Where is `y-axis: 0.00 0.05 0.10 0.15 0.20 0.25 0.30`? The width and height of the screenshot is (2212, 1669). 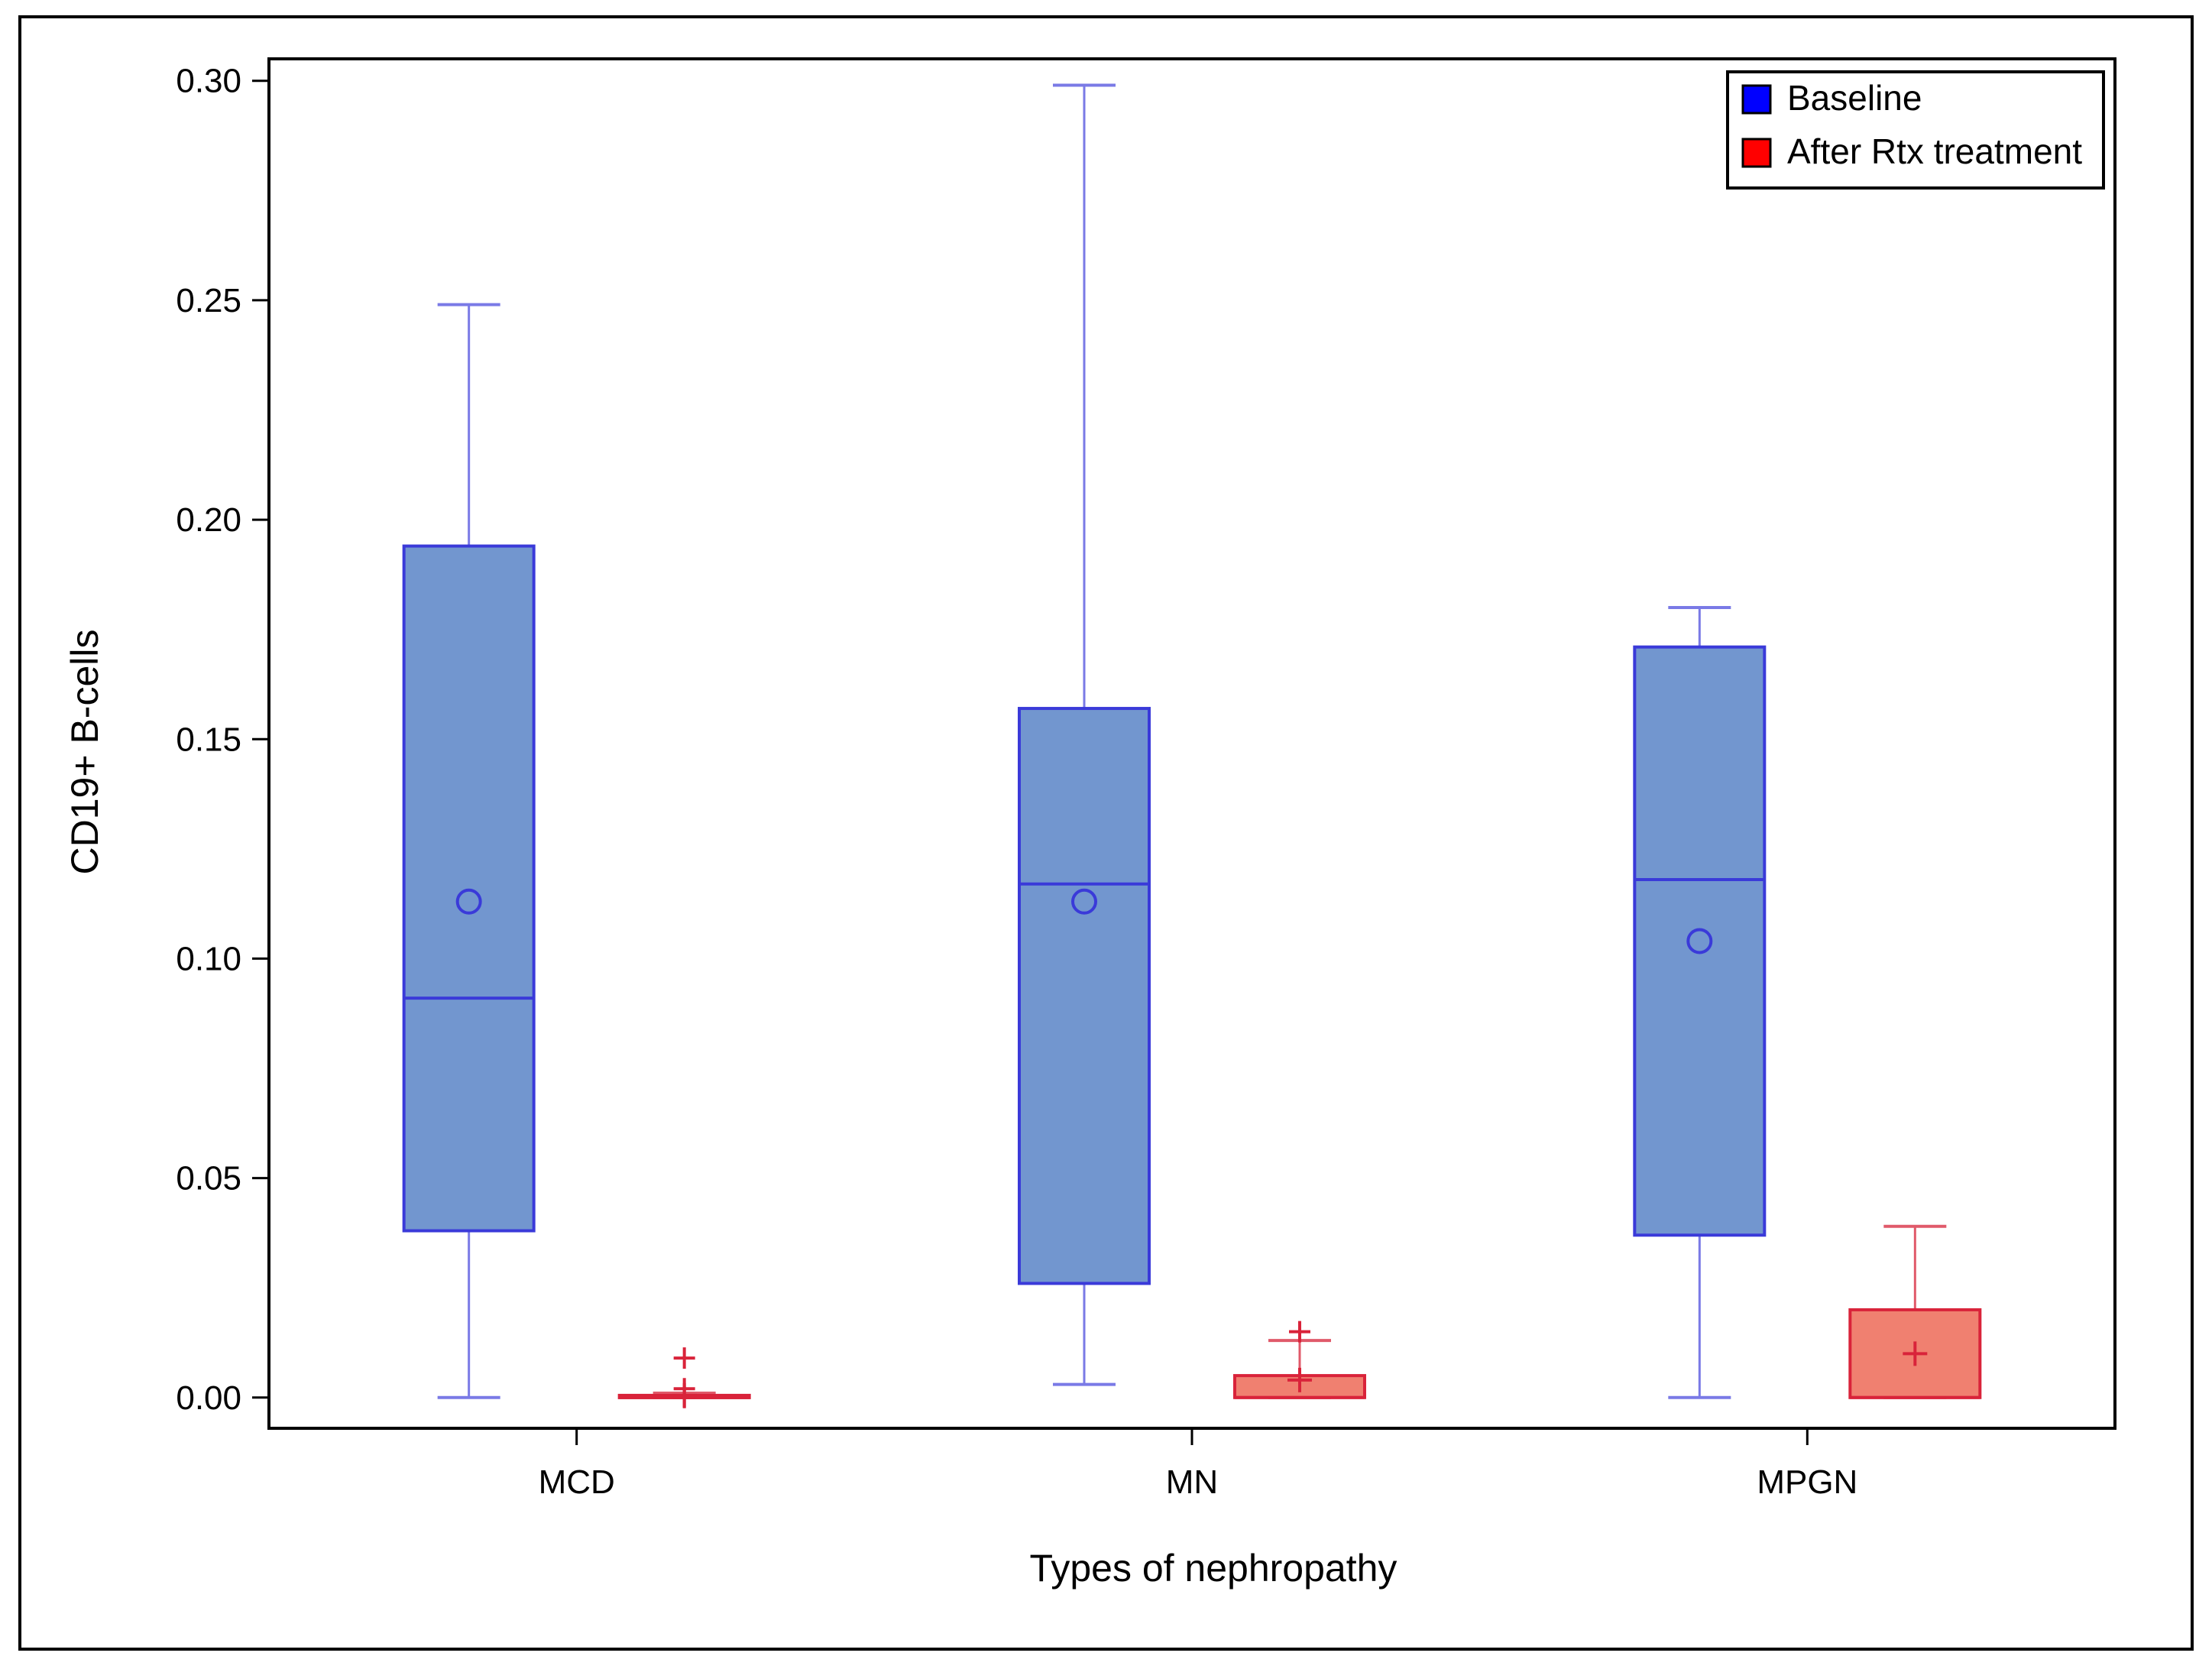
y-axis: 0.00 0.05 0.10 0.15 0.20 0.25 0.30 is located at coordinates (222, 740).